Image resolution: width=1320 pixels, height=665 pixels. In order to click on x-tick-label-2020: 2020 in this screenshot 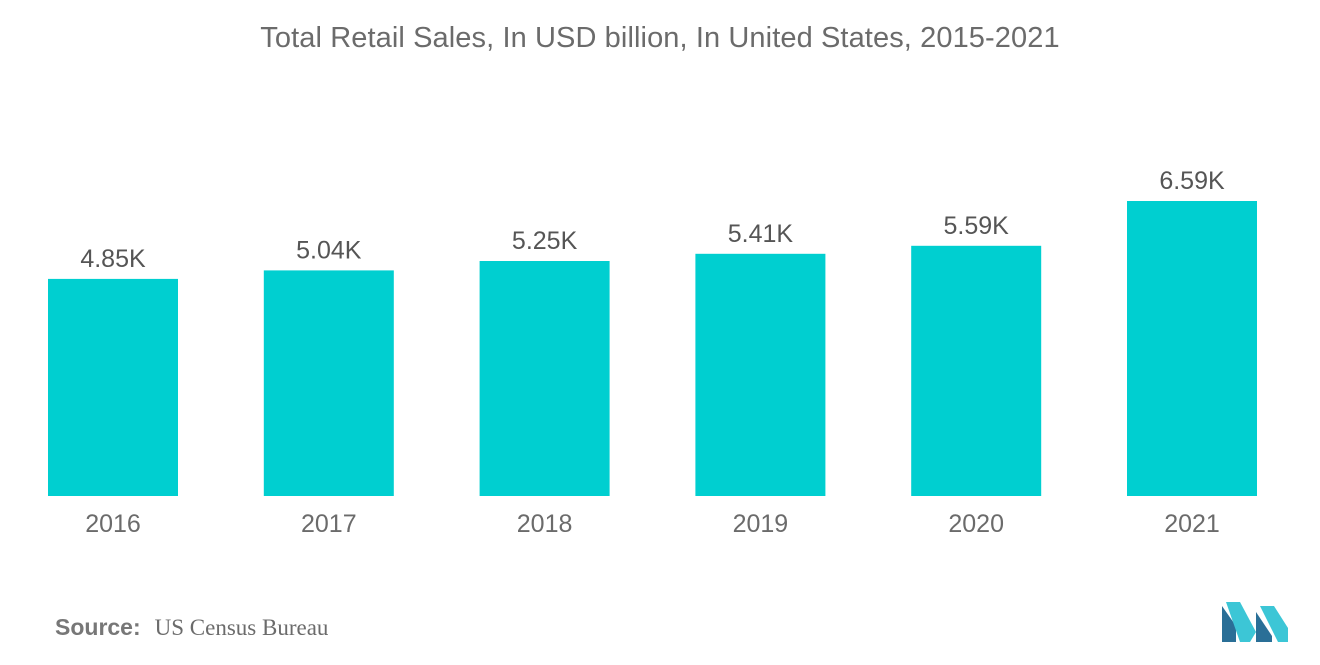, I will do `click(976, 524)`.